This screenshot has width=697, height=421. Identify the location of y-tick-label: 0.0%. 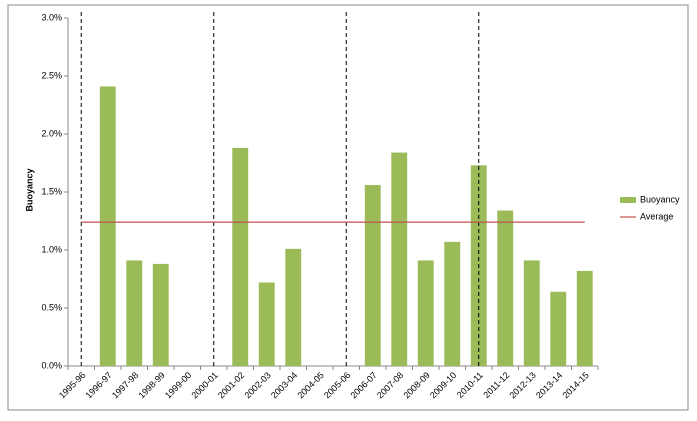
(51, 365).